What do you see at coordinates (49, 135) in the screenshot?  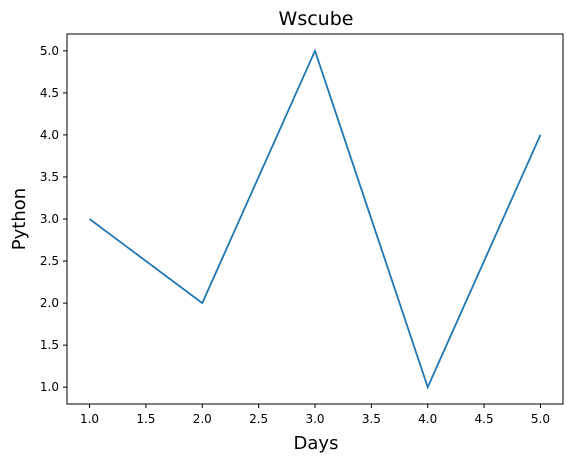 I see `y-tick-label: 4.0` at bounding box center [49, 135].